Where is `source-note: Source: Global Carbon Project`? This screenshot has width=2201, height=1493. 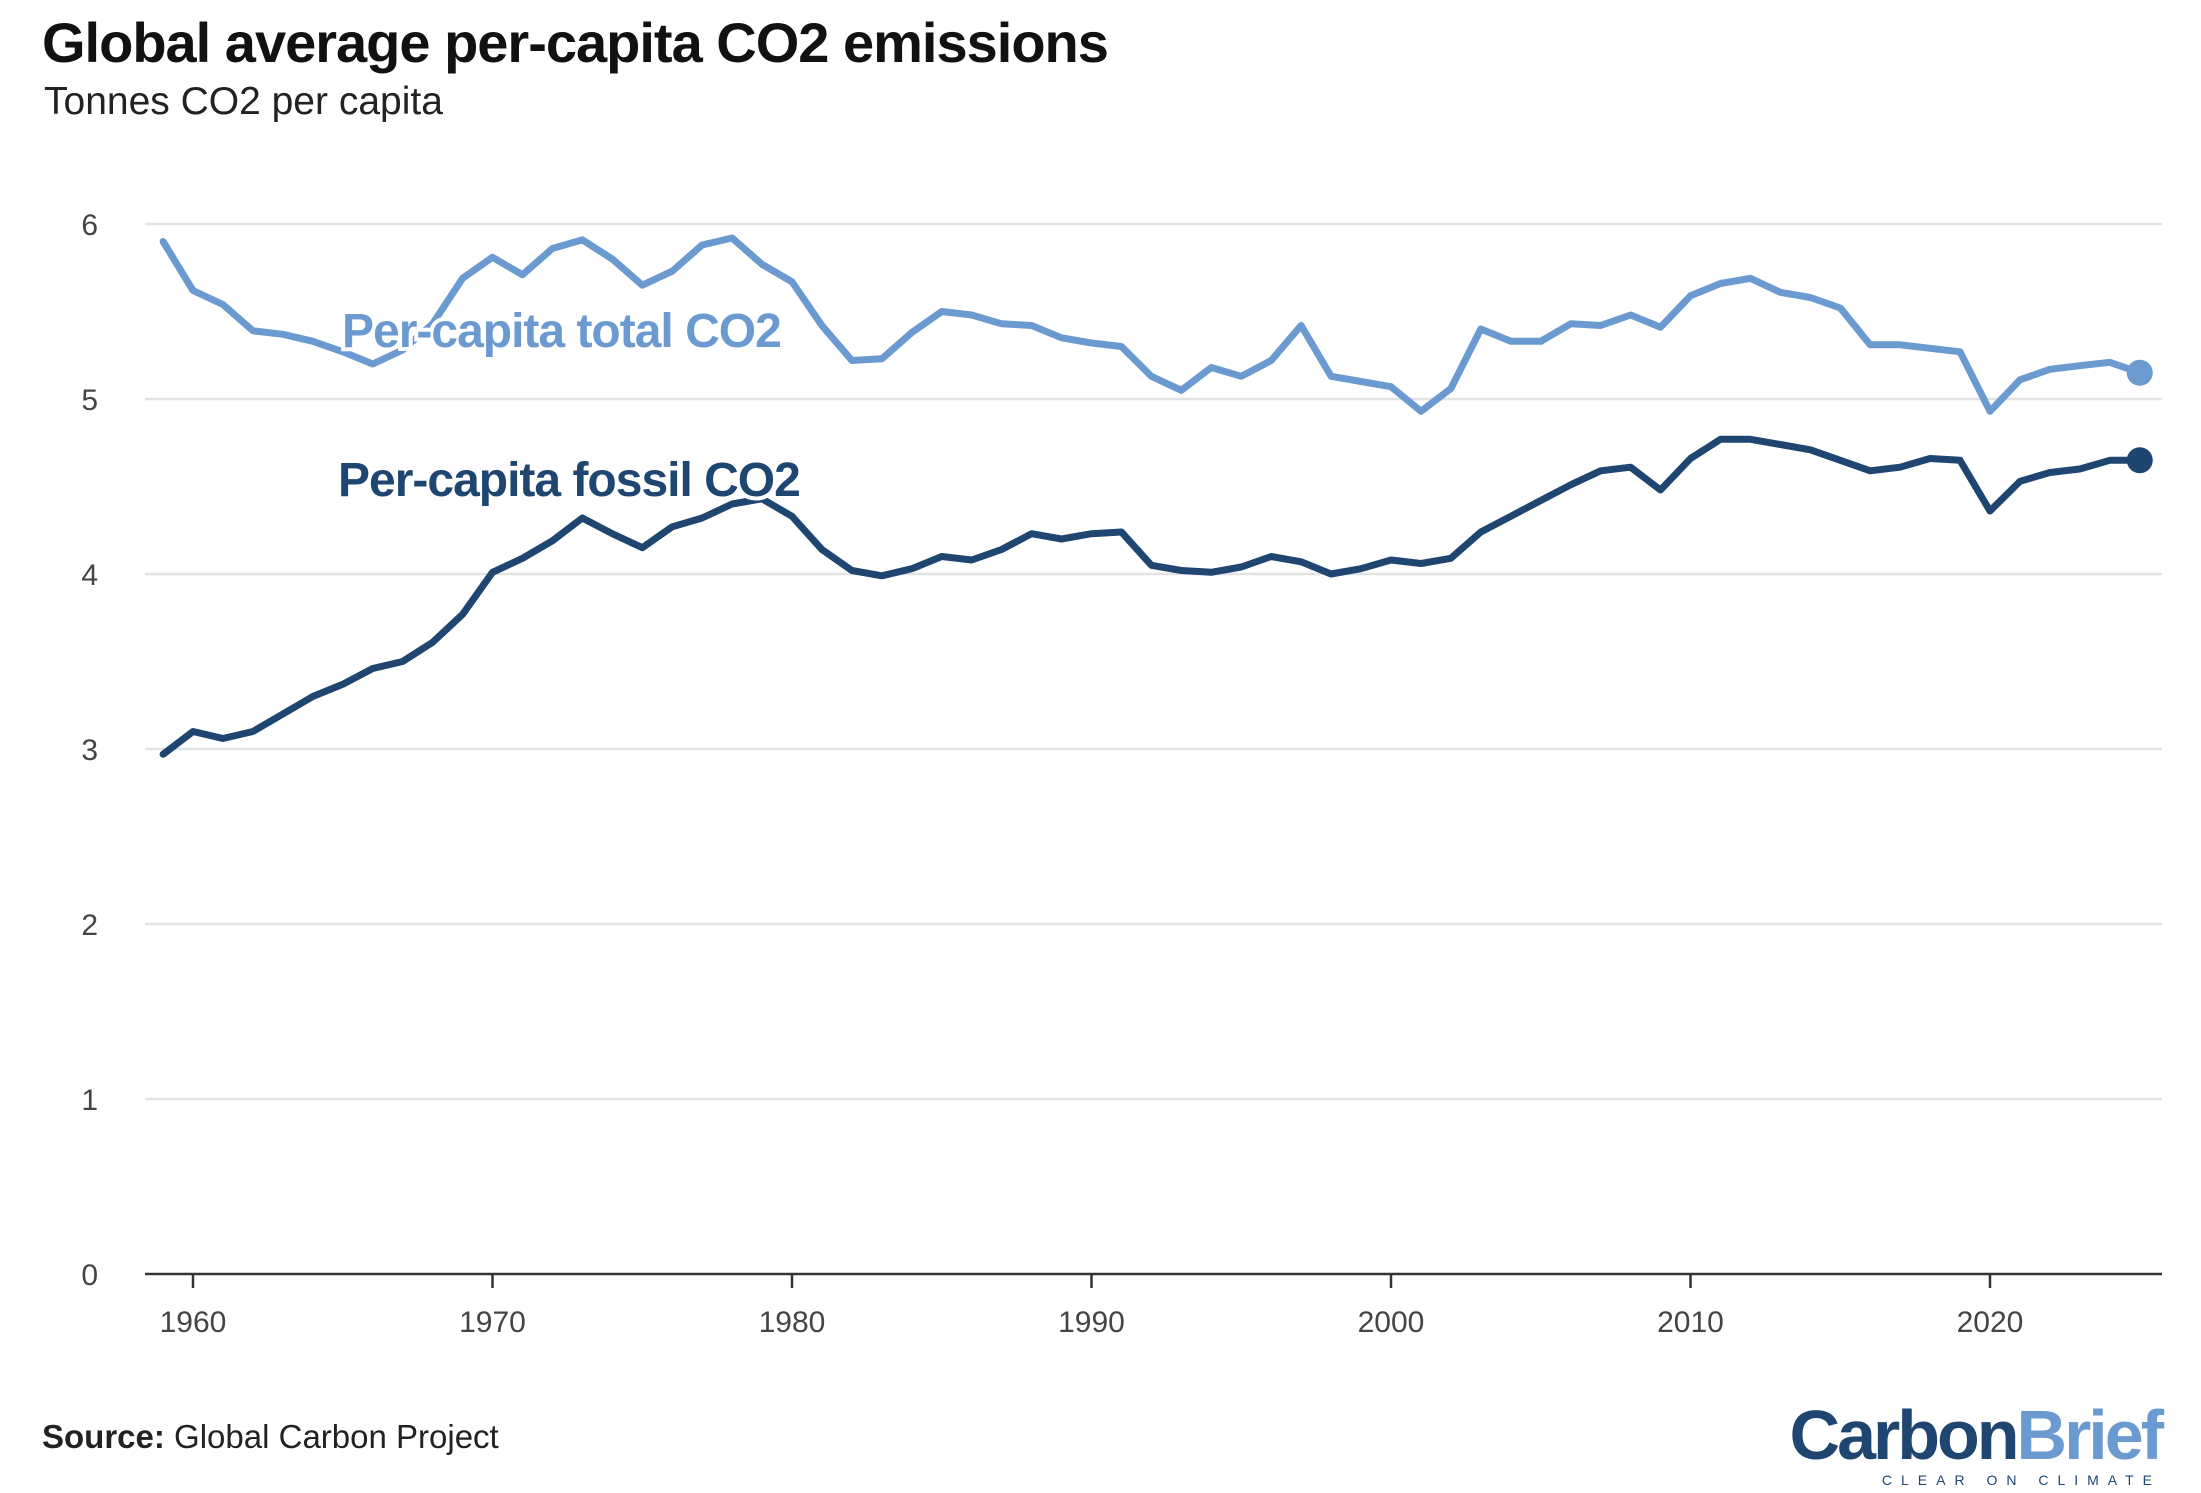
source-note: Source: Global Carbon Project is located at coordinates (270, 1437).